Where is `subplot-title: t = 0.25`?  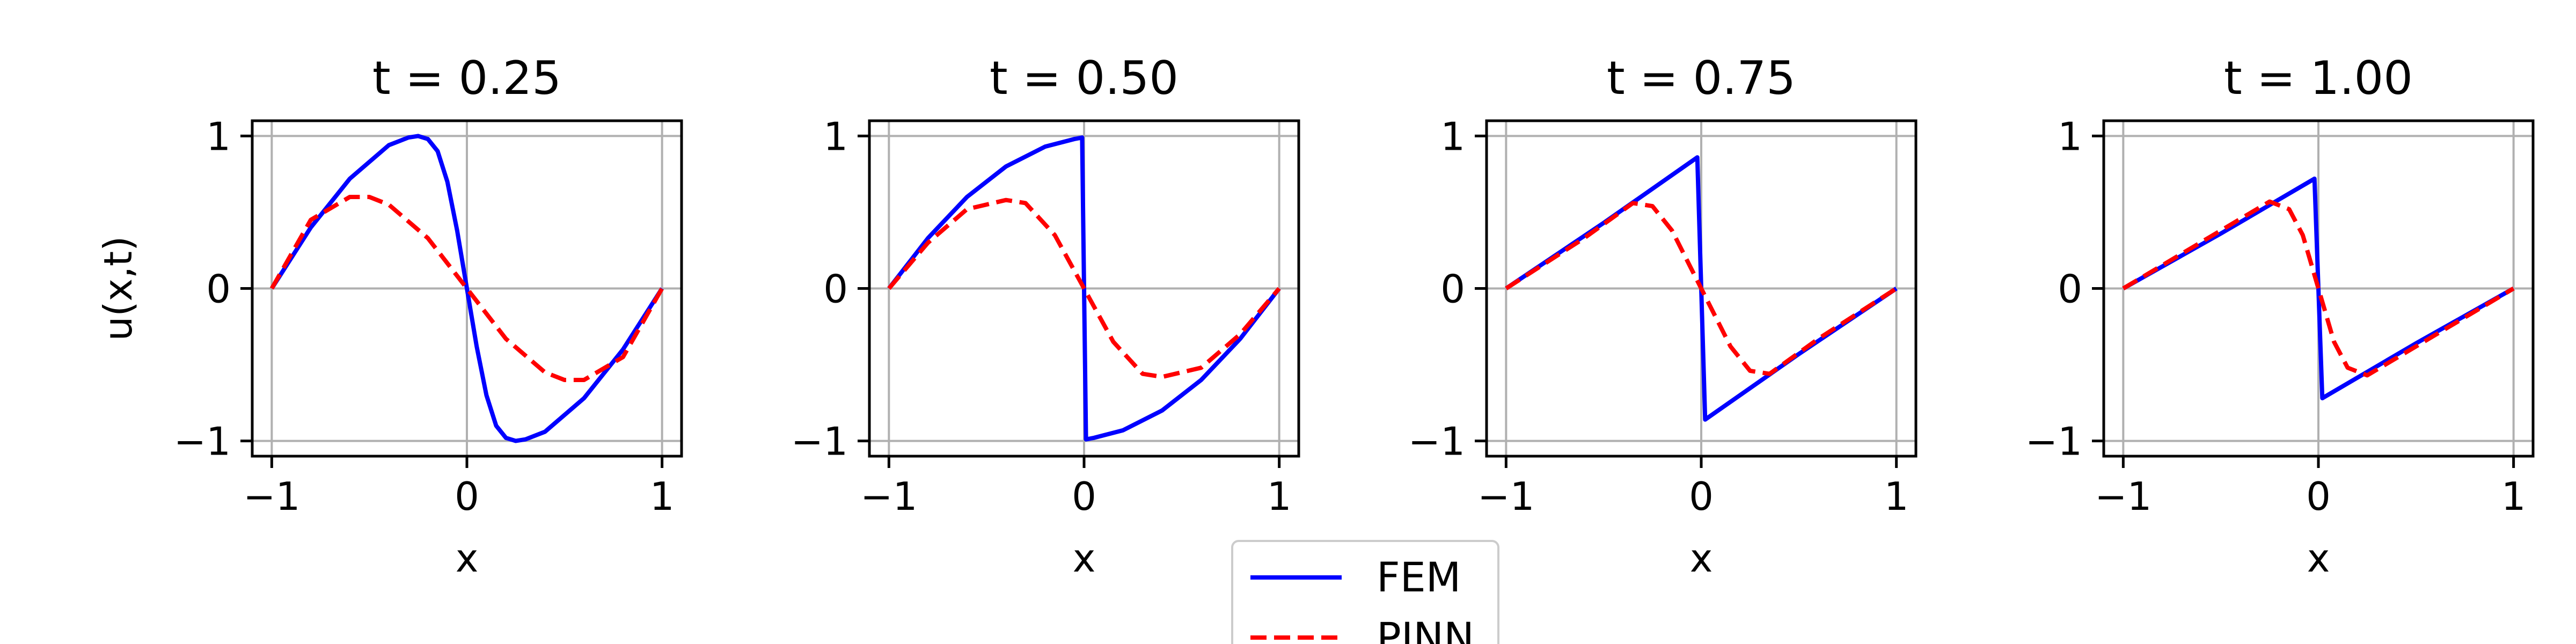 subplot-title: t = 0.25 is located at coordinates (466, 78).